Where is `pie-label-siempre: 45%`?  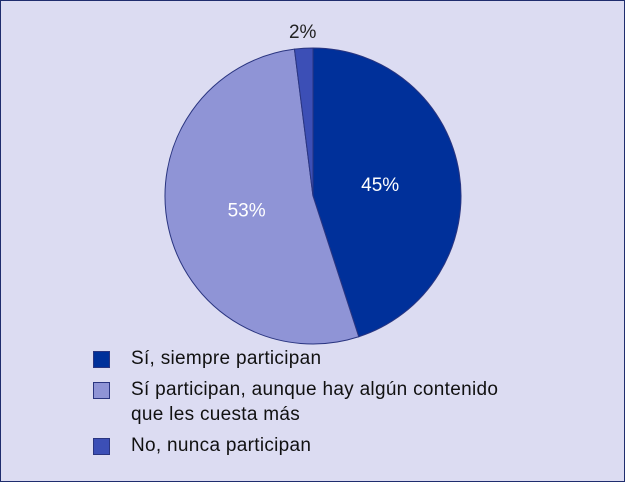 pie-label-siempre: 45% is located at coordinates (380, 185).